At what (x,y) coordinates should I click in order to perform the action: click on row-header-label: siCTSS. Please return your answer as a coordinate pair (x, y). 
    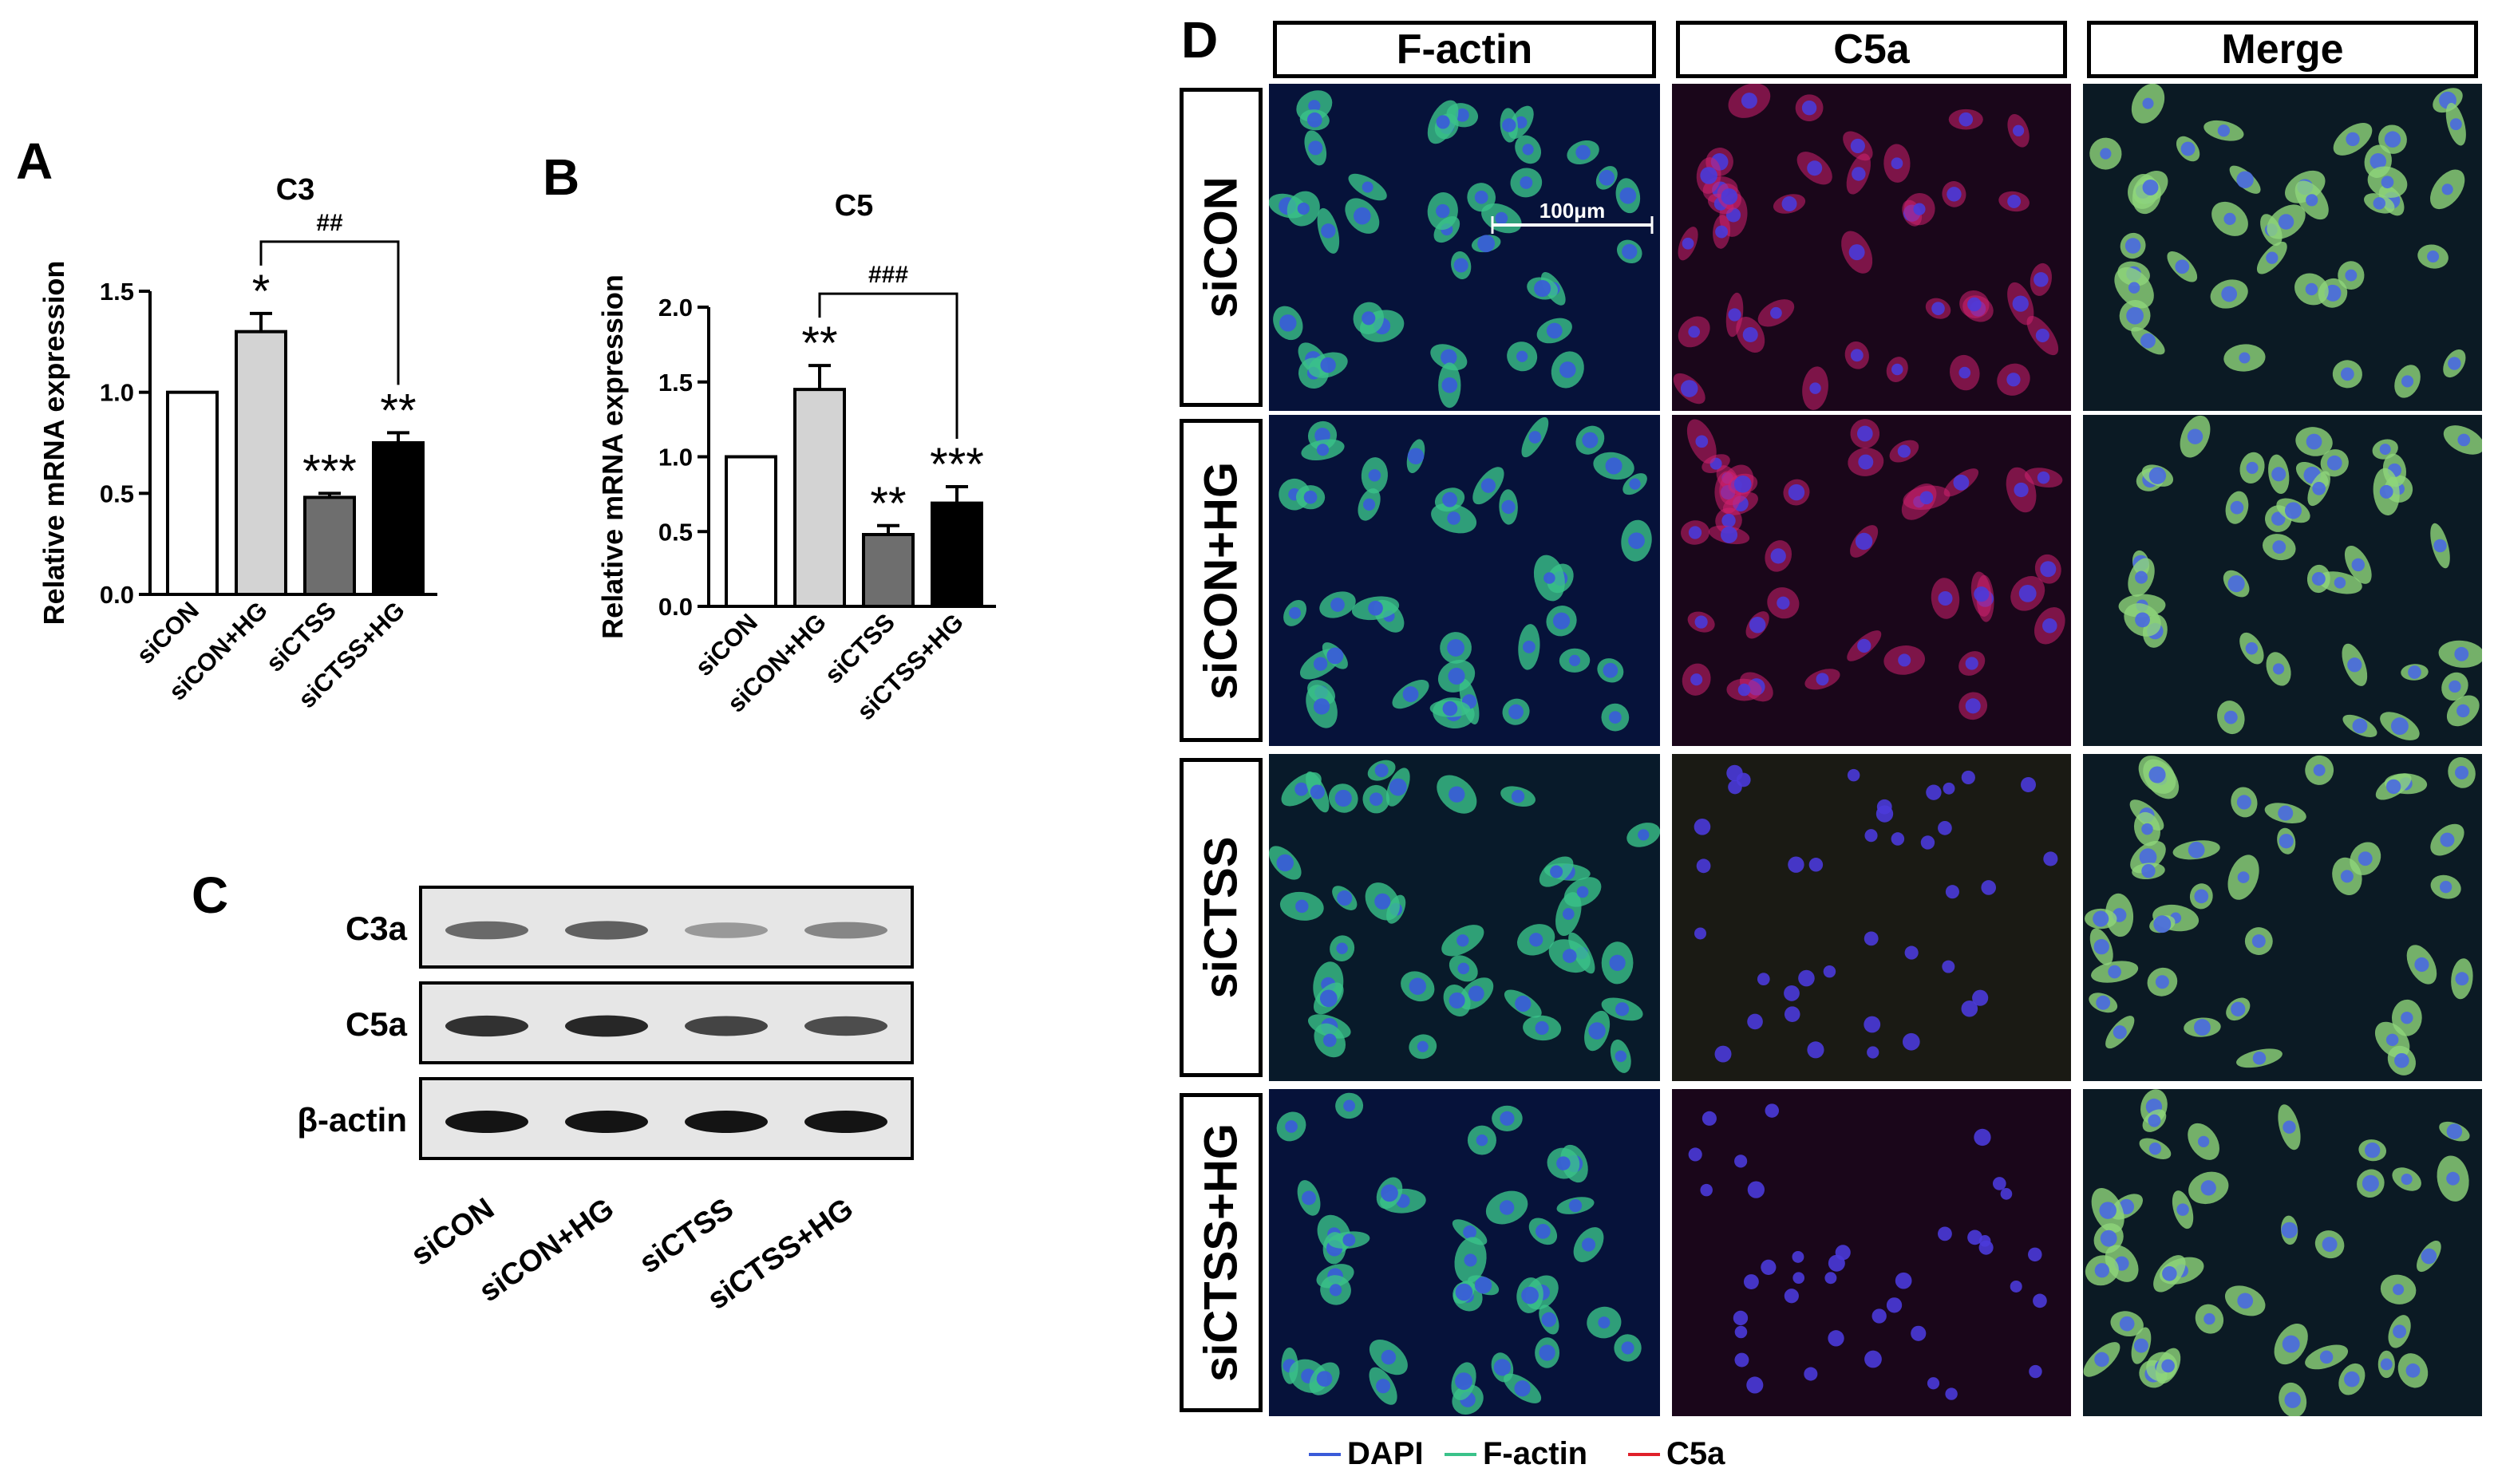
    Looking at the image, I should click on (1221, 917).